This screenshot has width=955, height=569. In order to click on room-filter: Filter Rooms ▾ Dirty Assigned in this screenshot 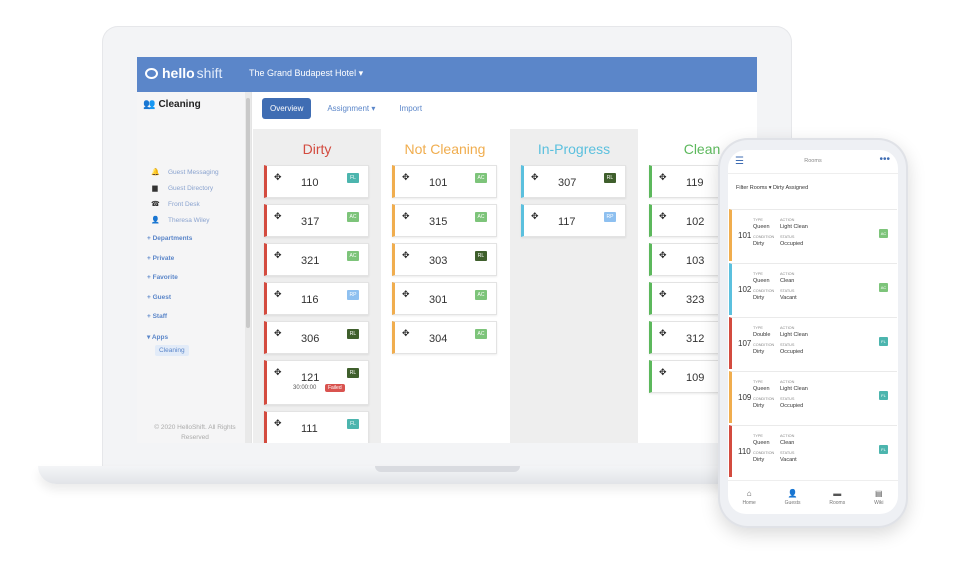, I will do `click(772, 188)`.